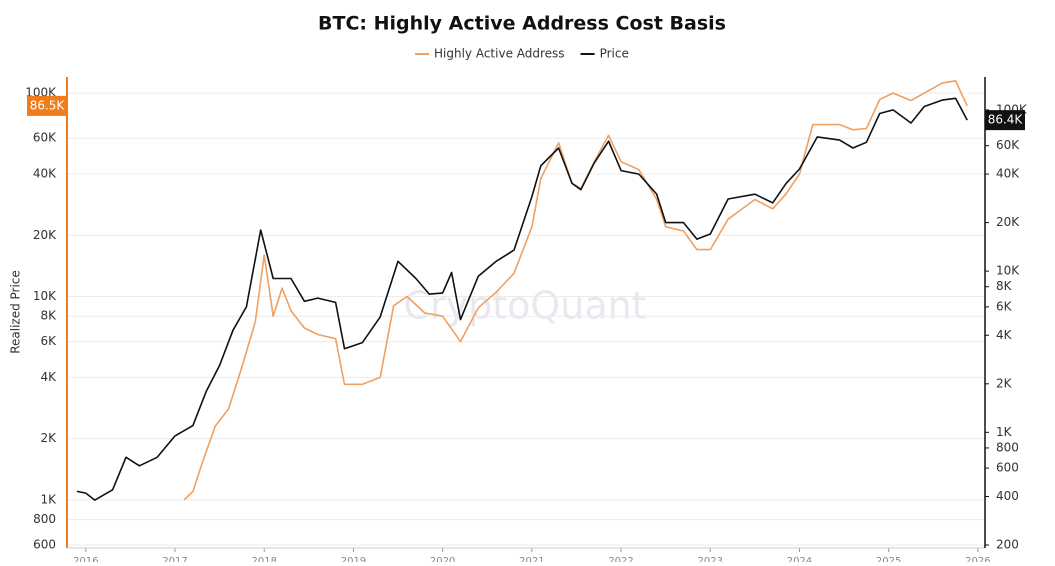  Describe the element at coordinates (620, 559) in the screenshot. I see `x-tick-label: 2022` at that location.